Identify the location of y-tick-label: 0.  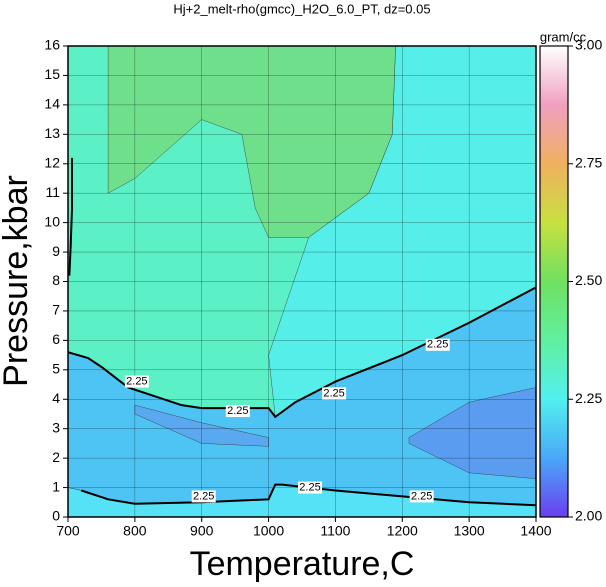
(56, 516).